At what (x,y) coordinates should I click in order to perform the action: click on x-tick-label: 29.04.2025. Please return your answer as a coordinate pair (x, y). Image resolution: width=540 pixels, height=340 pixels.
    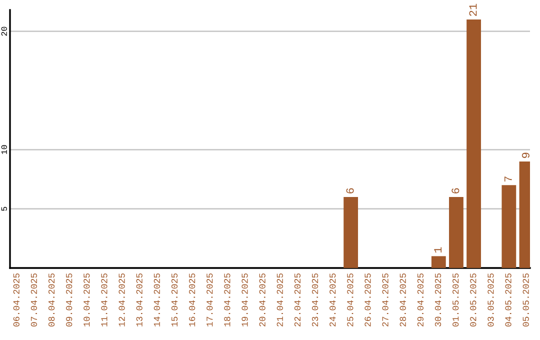
    Looking at the image, I should click on (420, 299).